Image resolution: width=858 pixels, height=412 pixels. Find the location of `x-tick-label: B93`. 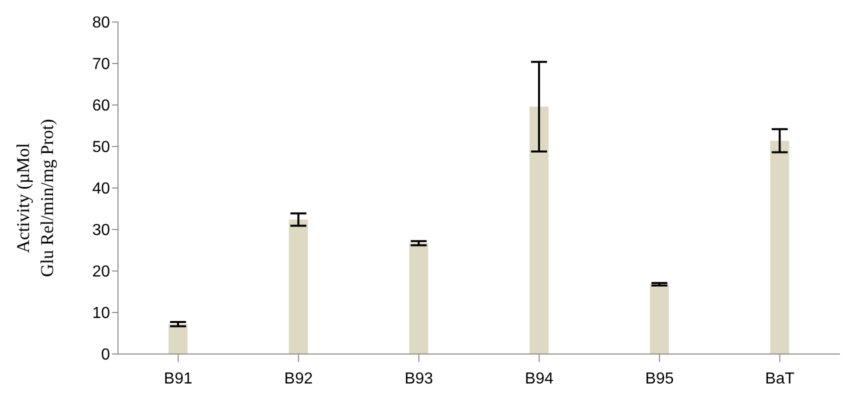

x-tick-label: B93 is located at coordinates (419, 379).